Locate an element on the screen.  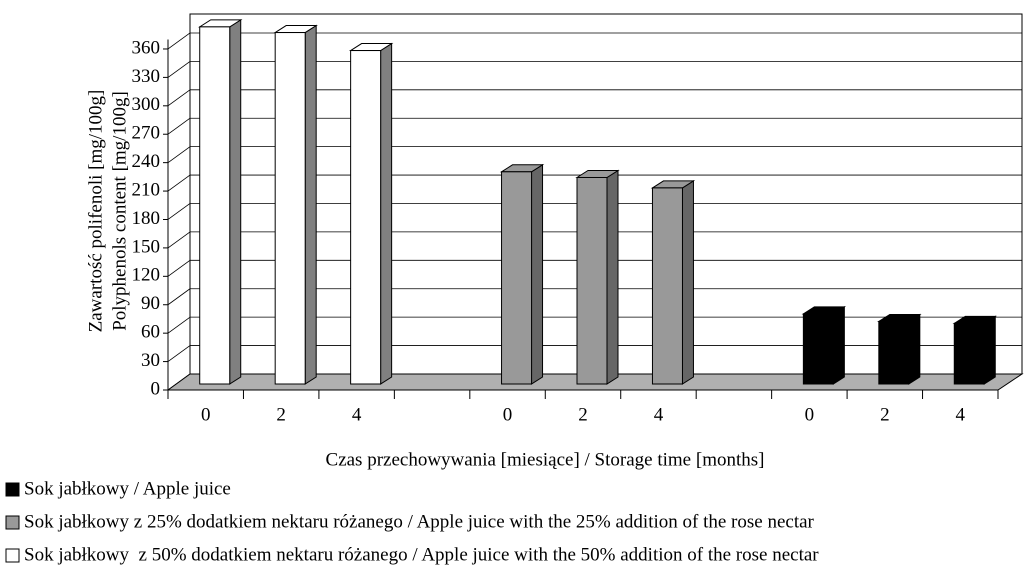
y-label: Zawartość polifenoli [mg/100g] is located at coordinates (95, 211).